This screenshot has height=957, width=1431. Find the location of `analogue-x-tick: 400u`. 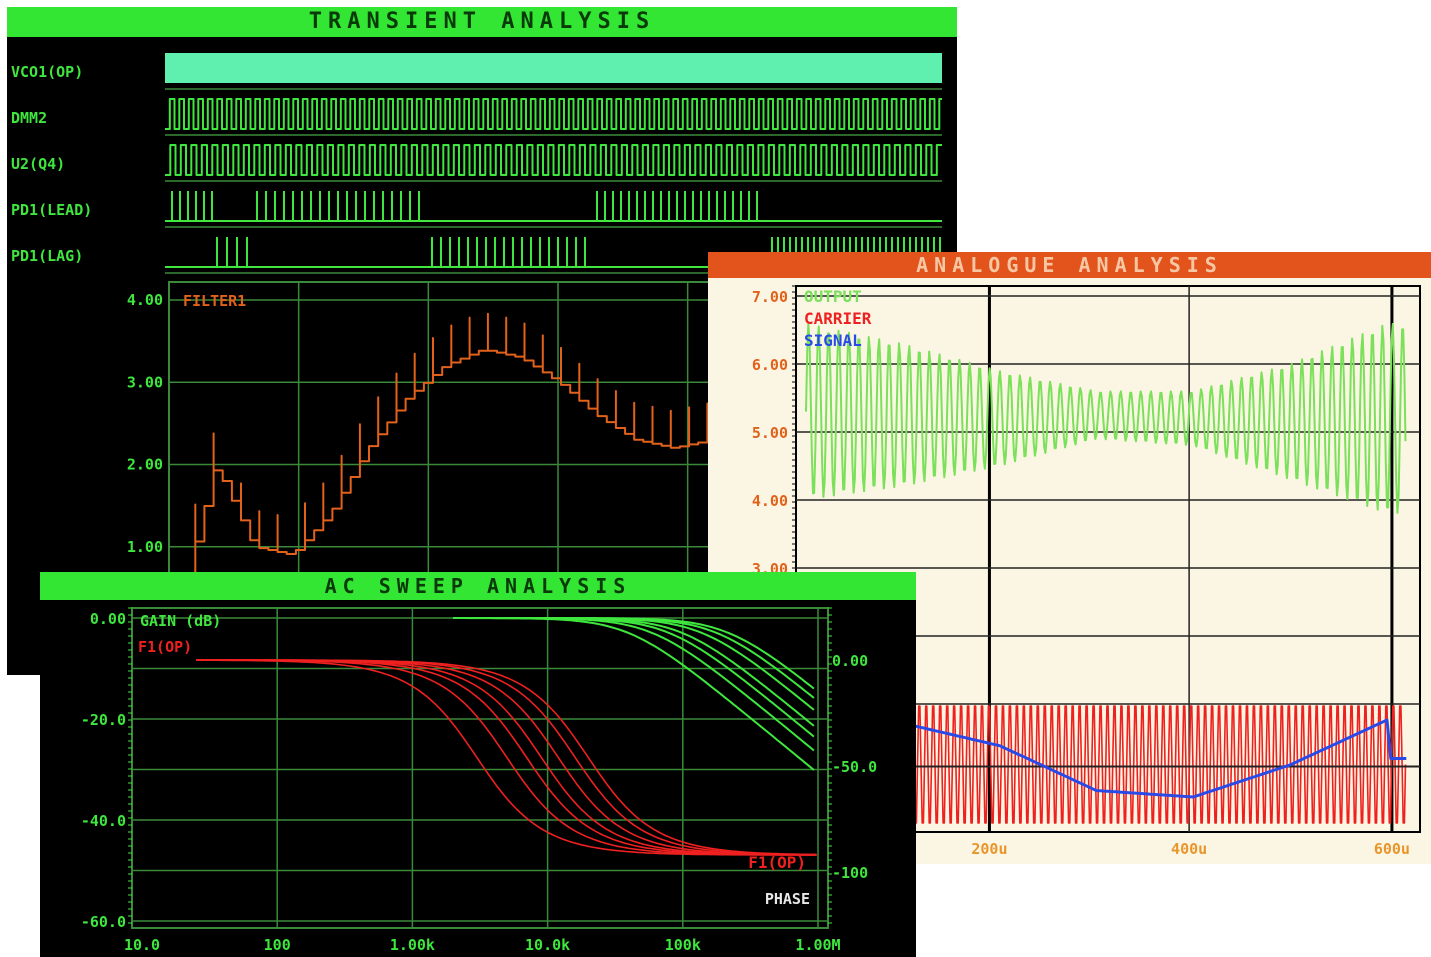

analogue-x-tick: 400u is located at coordinates (1189, 849).